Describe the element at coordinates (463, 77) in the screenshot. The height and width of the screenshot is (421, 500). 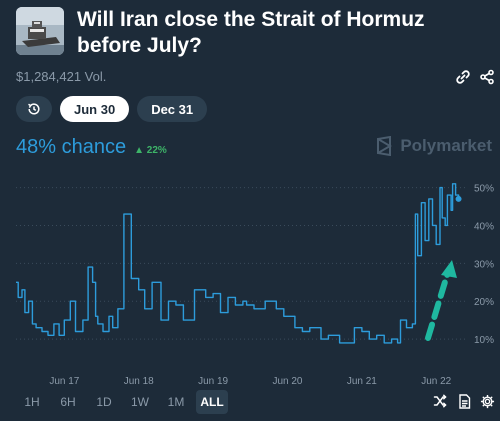
I see `link-icon` at that location.